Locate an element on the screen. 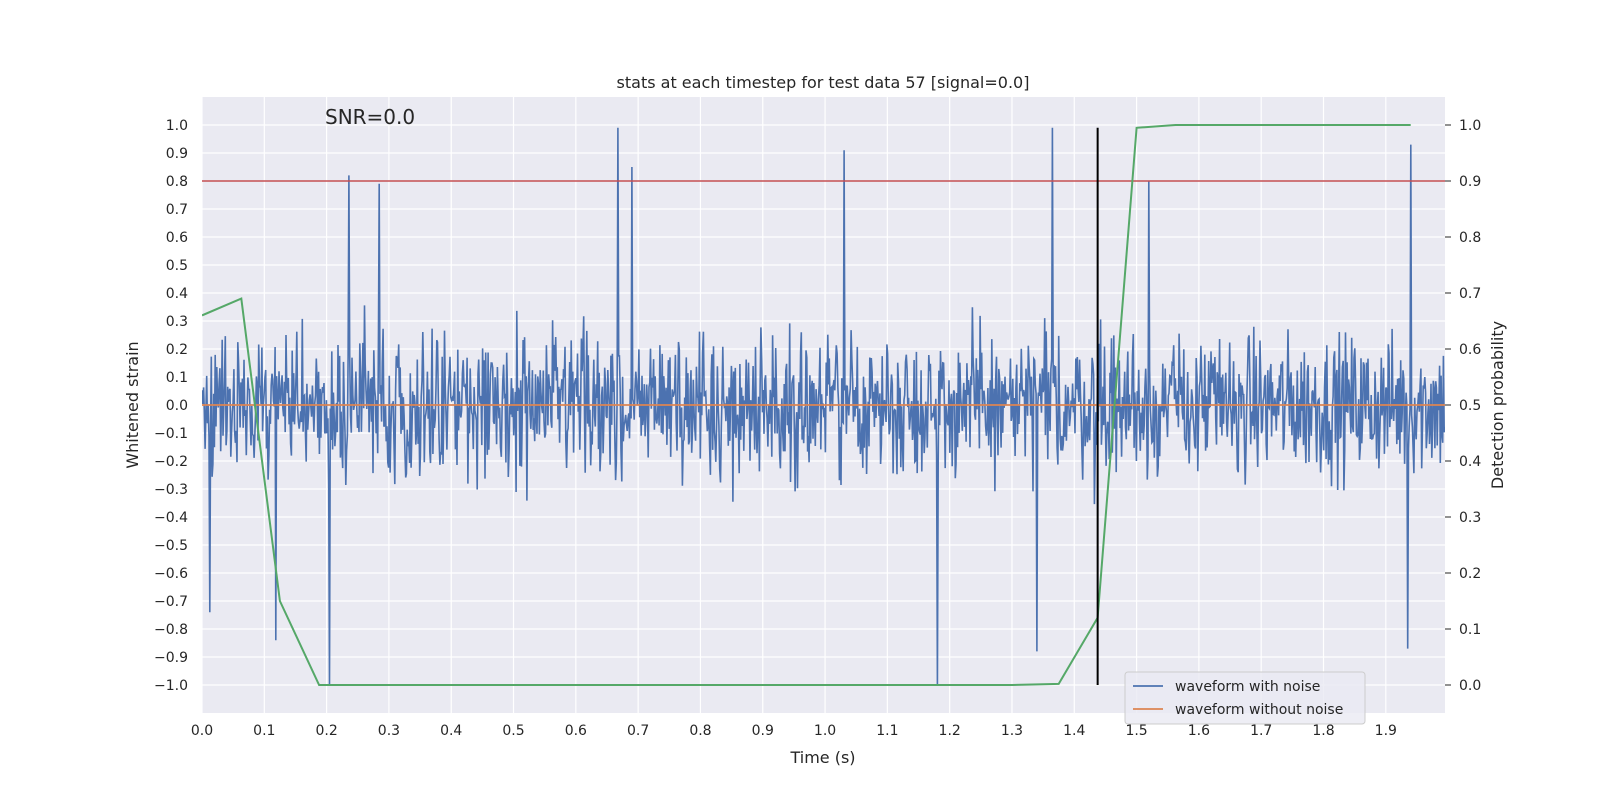  y-tick-label-left: −0.7 is located at coordinates (171, 602).